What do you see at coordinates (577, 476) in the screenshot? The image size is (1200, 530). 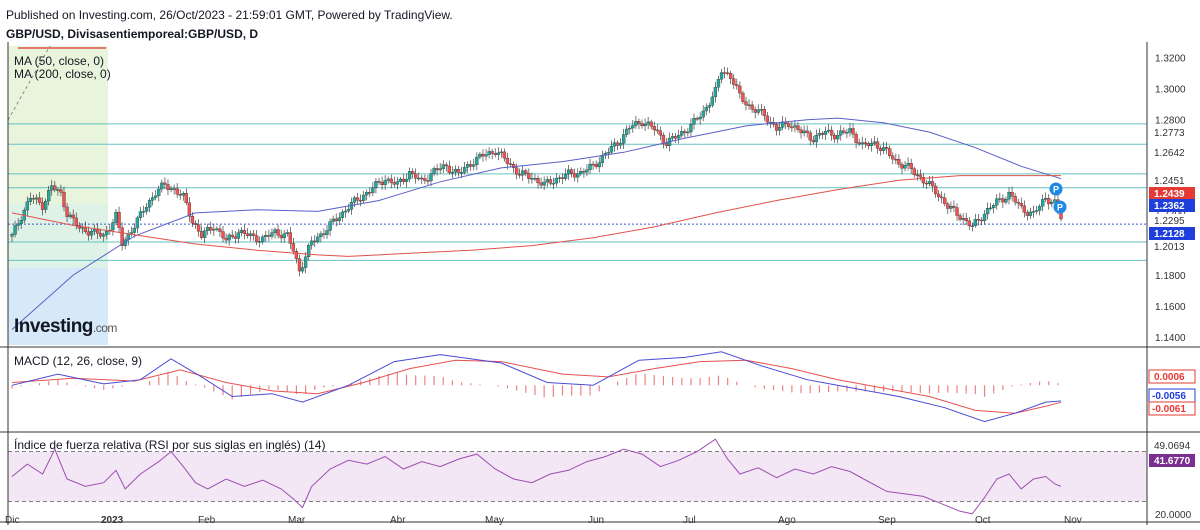 I see `rsi-band` at bounding box center [577, 476].